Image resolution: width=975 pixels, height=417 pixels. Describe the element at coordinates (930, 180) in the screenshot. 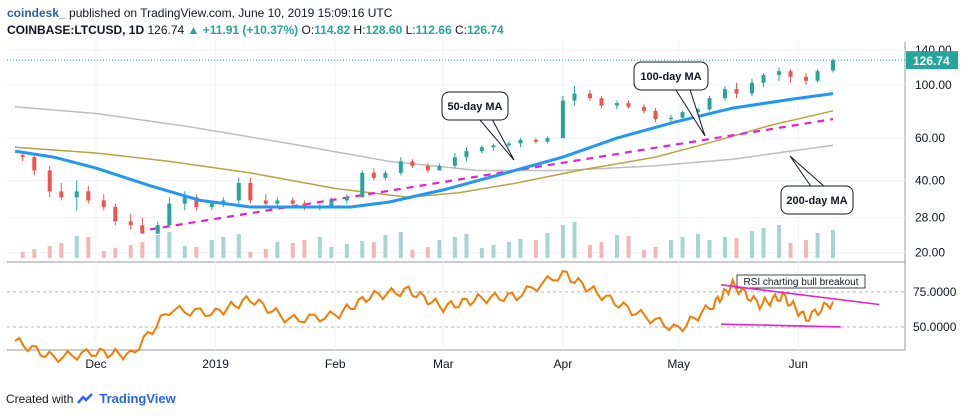

I see `price-tick-label: 40.00` at that location.